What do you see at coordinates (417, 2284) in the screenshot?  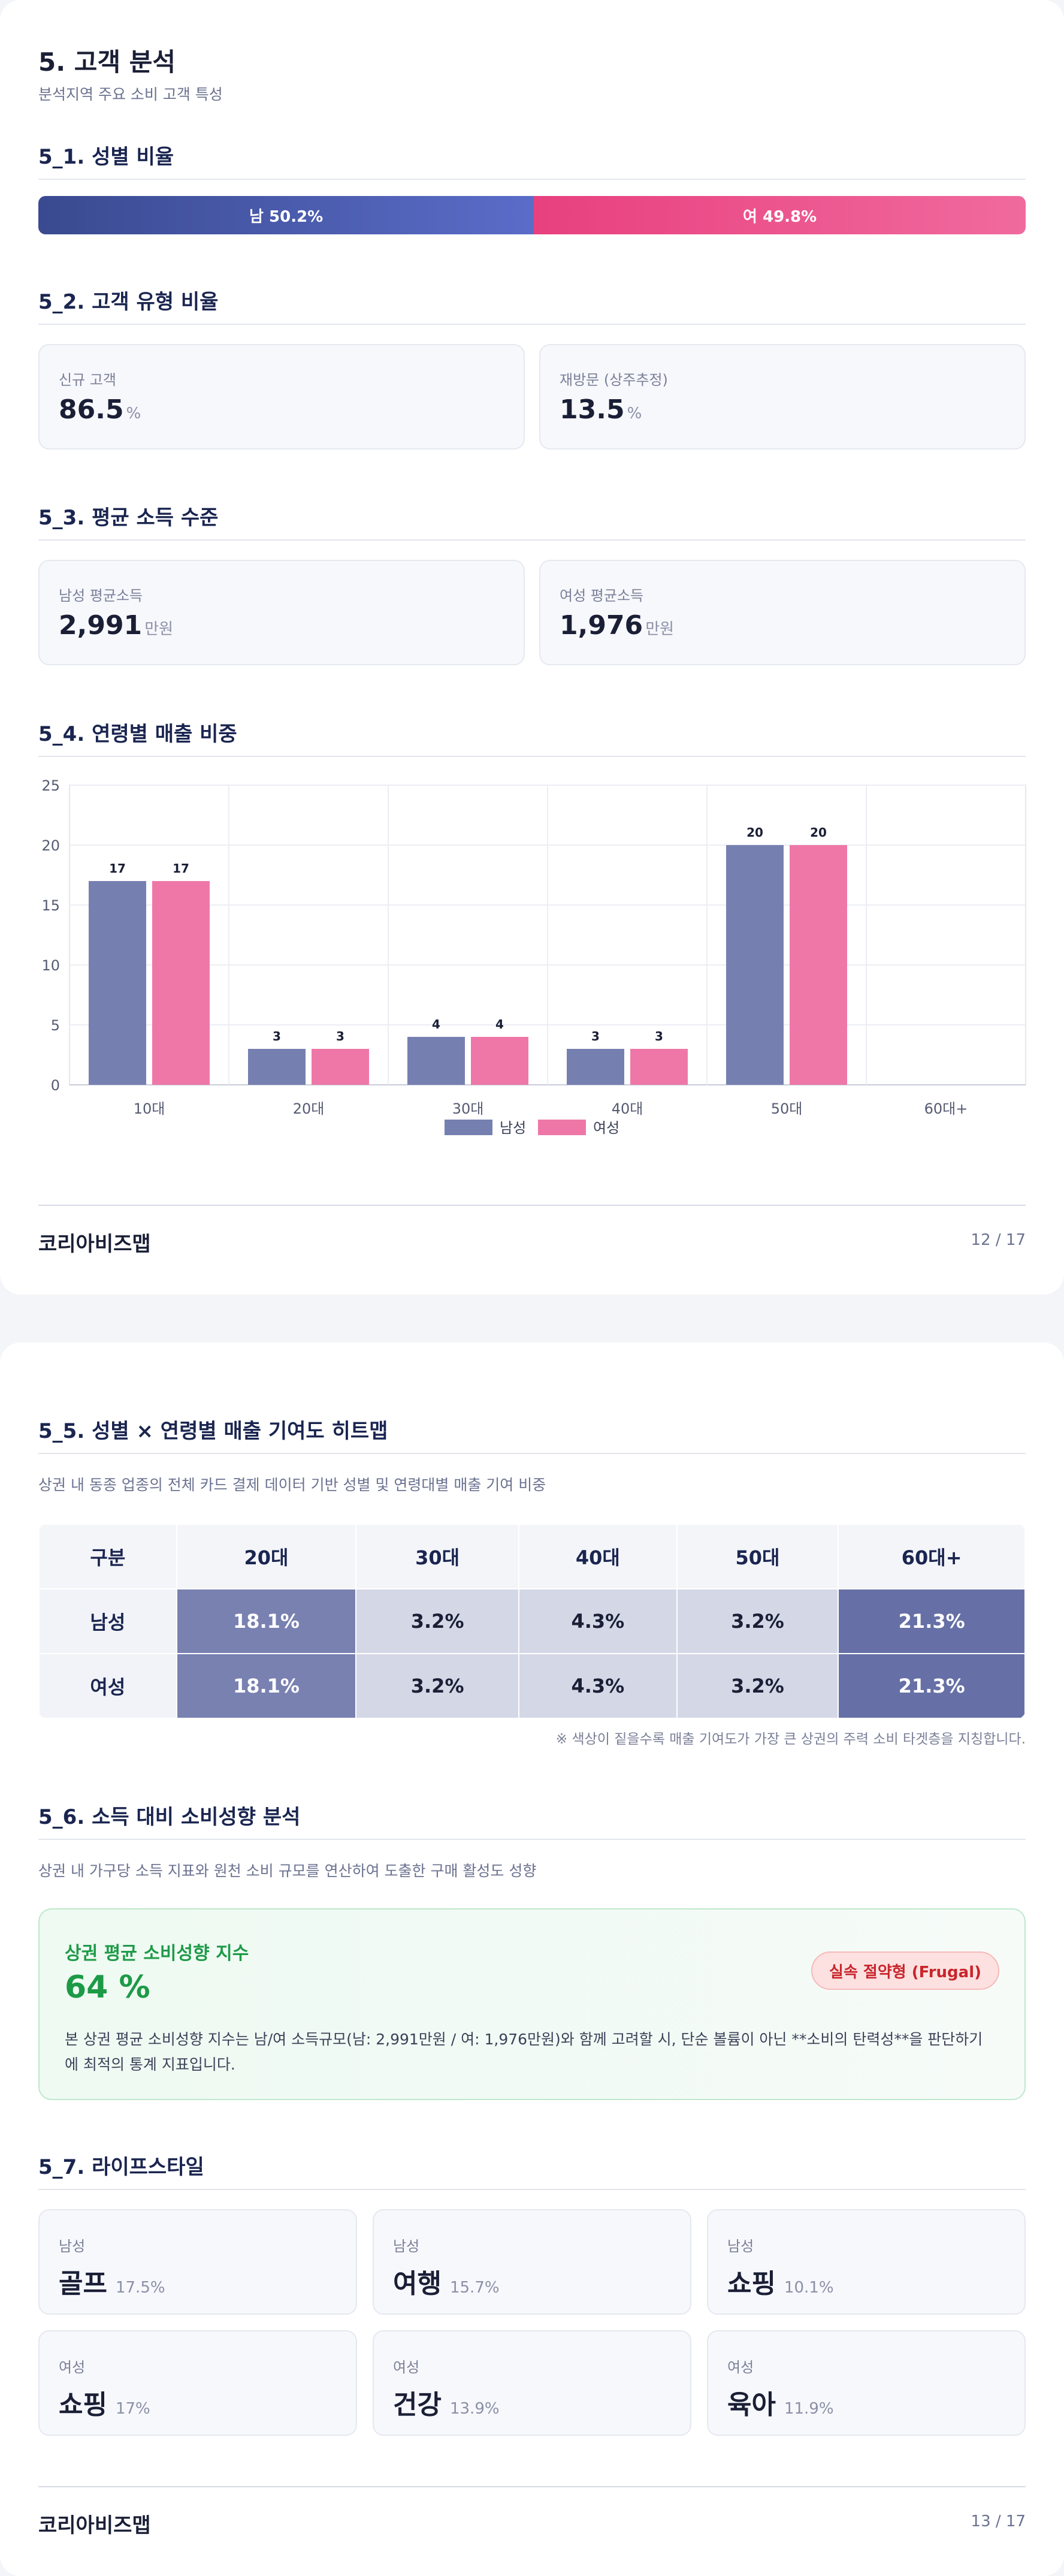 I see `lifestyle-name: 여행` at bounding box center [417, 2284].